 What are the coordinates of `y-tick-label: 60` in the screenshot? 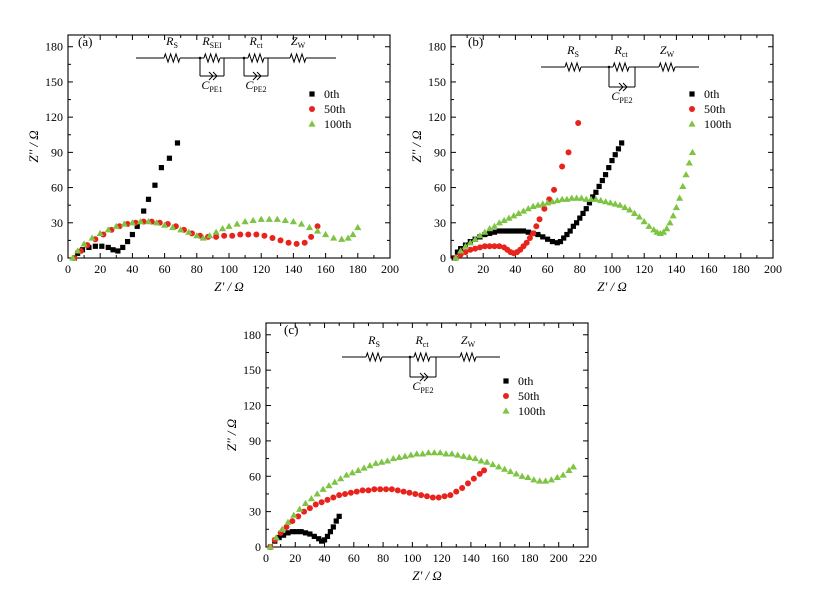 It's located at (57, 188).